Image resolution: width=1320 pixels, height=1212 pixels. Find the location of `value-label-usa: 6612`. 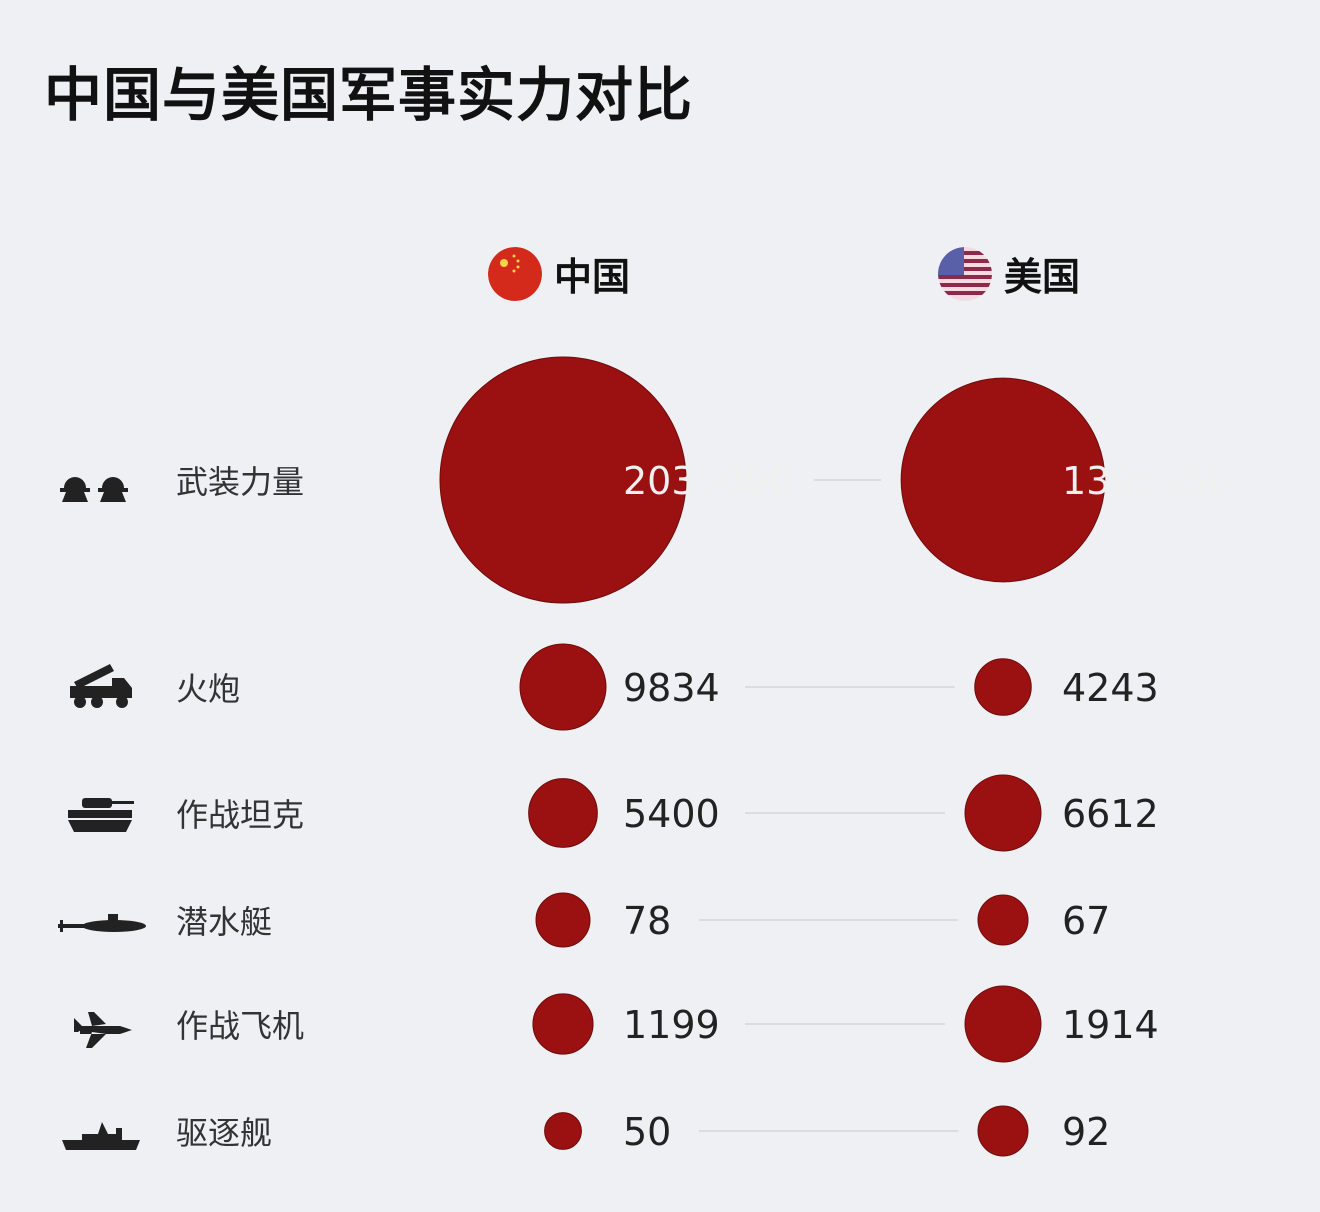

value-label-usa: 6612 is located at coordinates (1110, 814).